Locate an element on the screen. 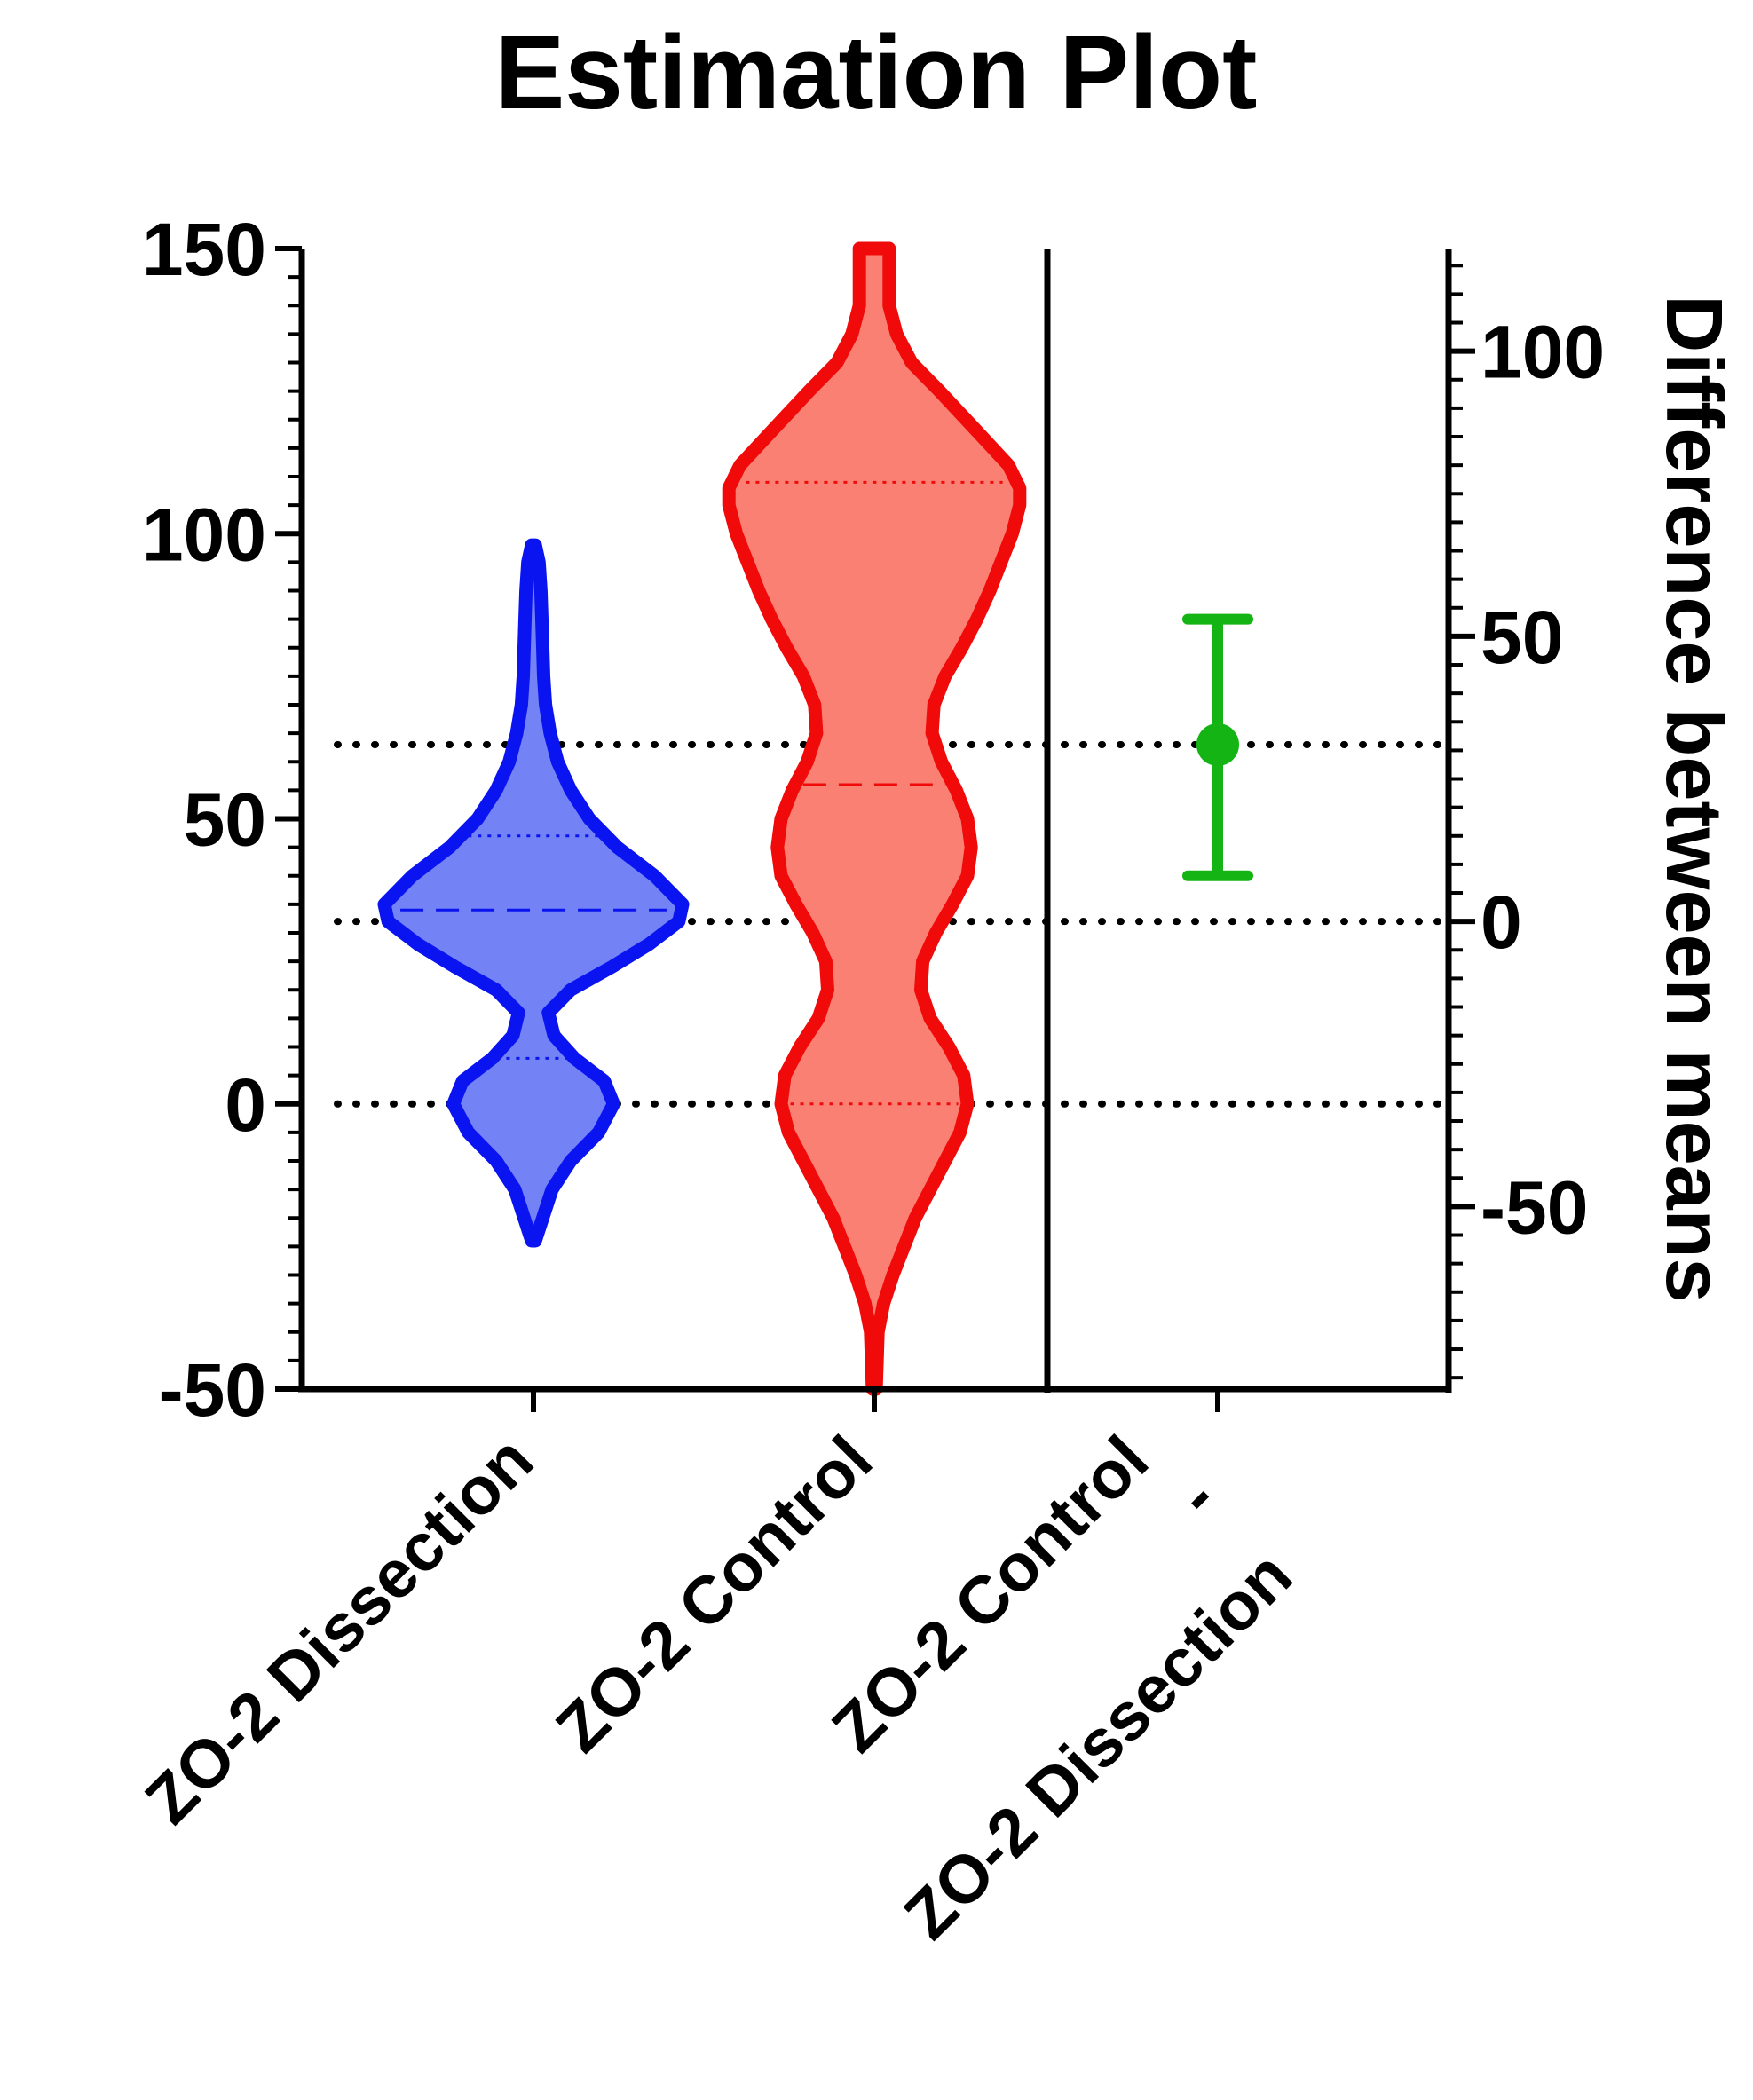 Image resolution: width=1753 pixels, height=2100 pixels. left-tick-label: 150 is located at coordinates (204, 249).